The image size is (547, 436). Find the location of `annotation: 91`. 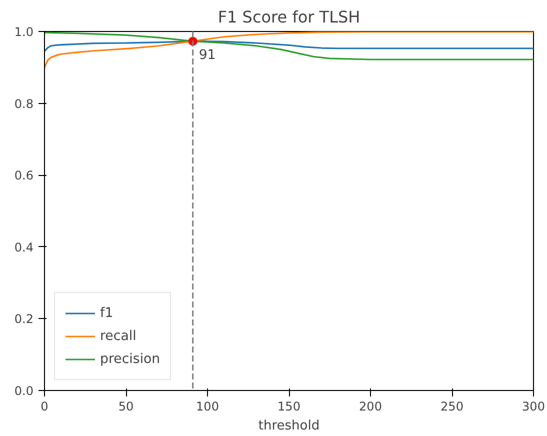

annotation: 91 is located at coordinates (207, 56).